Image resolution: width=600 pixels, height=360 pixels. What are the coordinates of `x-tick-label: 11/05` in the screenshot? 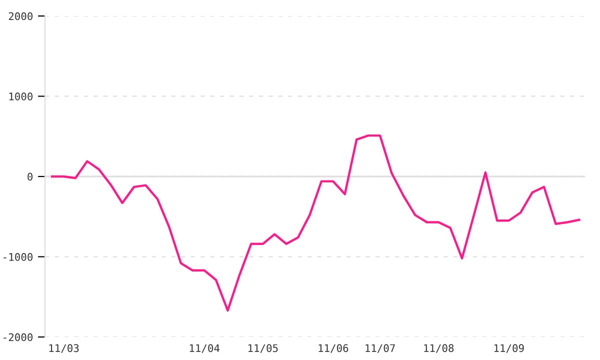 It's located at (263, 348).